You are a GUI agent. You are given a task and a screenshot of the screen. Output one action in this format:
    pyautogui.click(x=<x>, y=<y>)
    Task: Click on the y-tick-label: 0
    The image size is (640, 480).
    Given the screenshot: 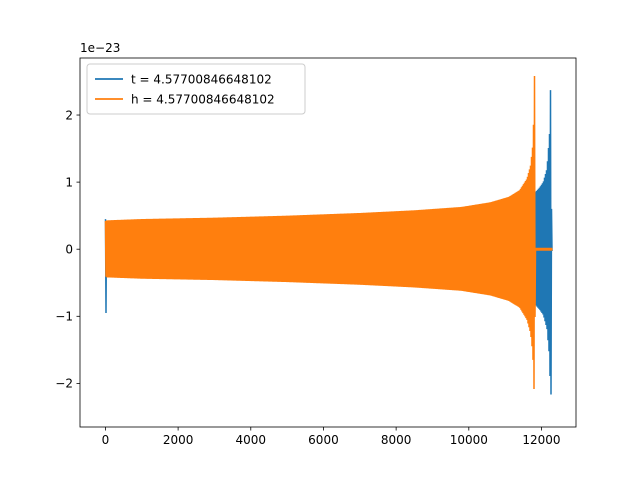 What is the action you would take?
    pyautogui.click(x=69, y=250)
    